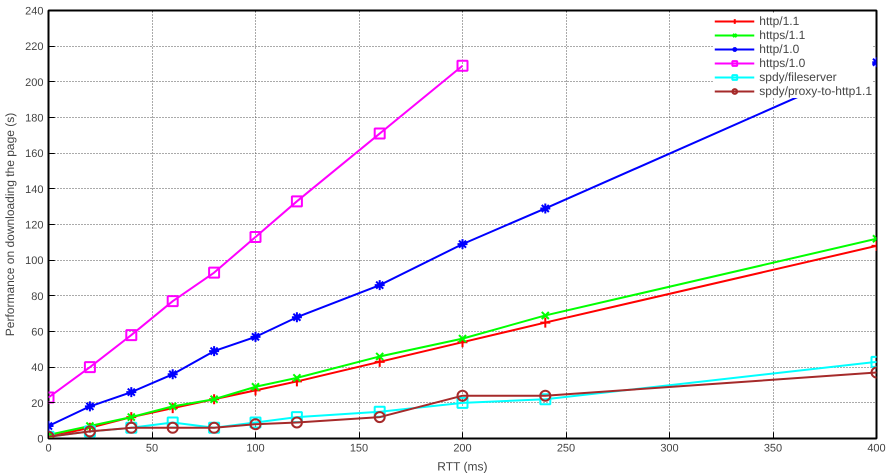 The width and height of the screenshot is (892, 476). Describe the element at coordinates (782, 63) in the screenshot. I see `legend-label: https/1.0` at that location.